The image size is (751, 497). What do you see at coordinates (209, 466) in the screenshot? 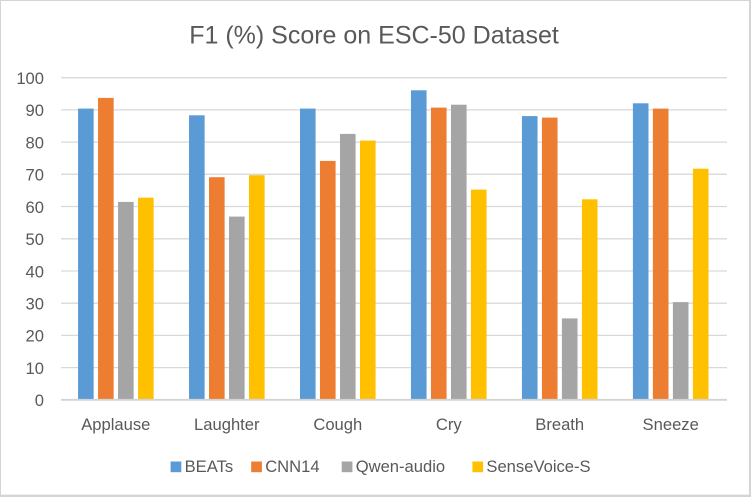
I see `svg-text: BEATs` at bounding box center [209, 466].